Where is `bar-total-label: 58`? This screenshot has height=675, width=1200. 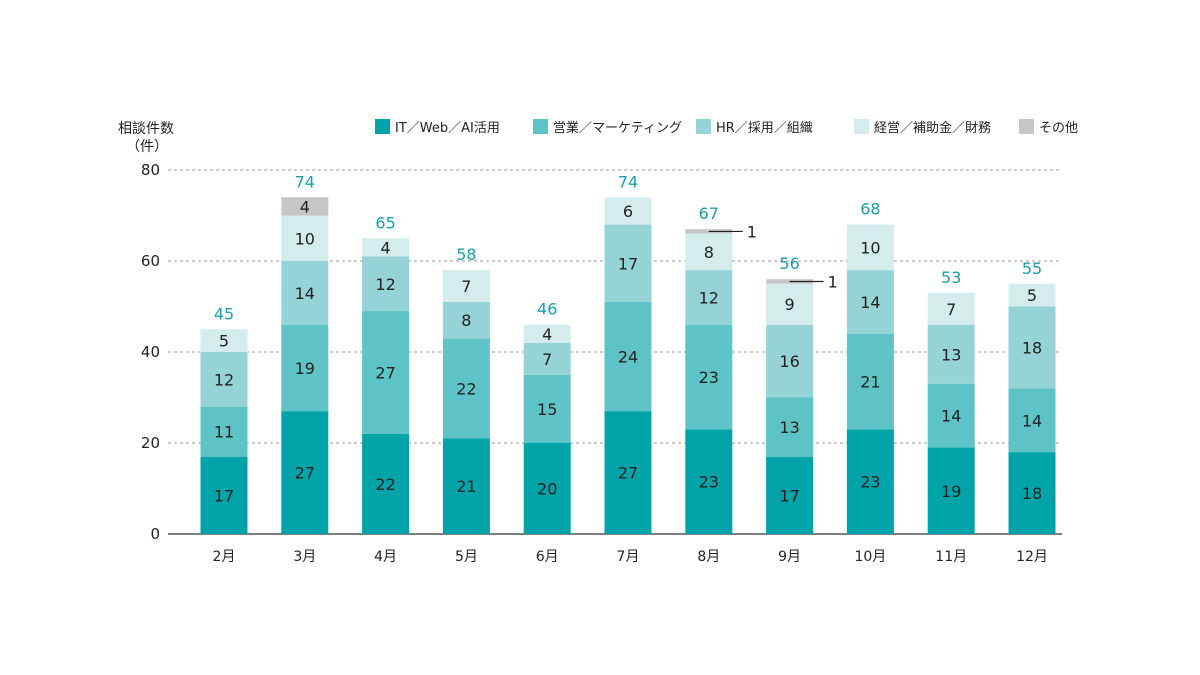 bar-total-label: 58 is located at coordinates (466, 254).